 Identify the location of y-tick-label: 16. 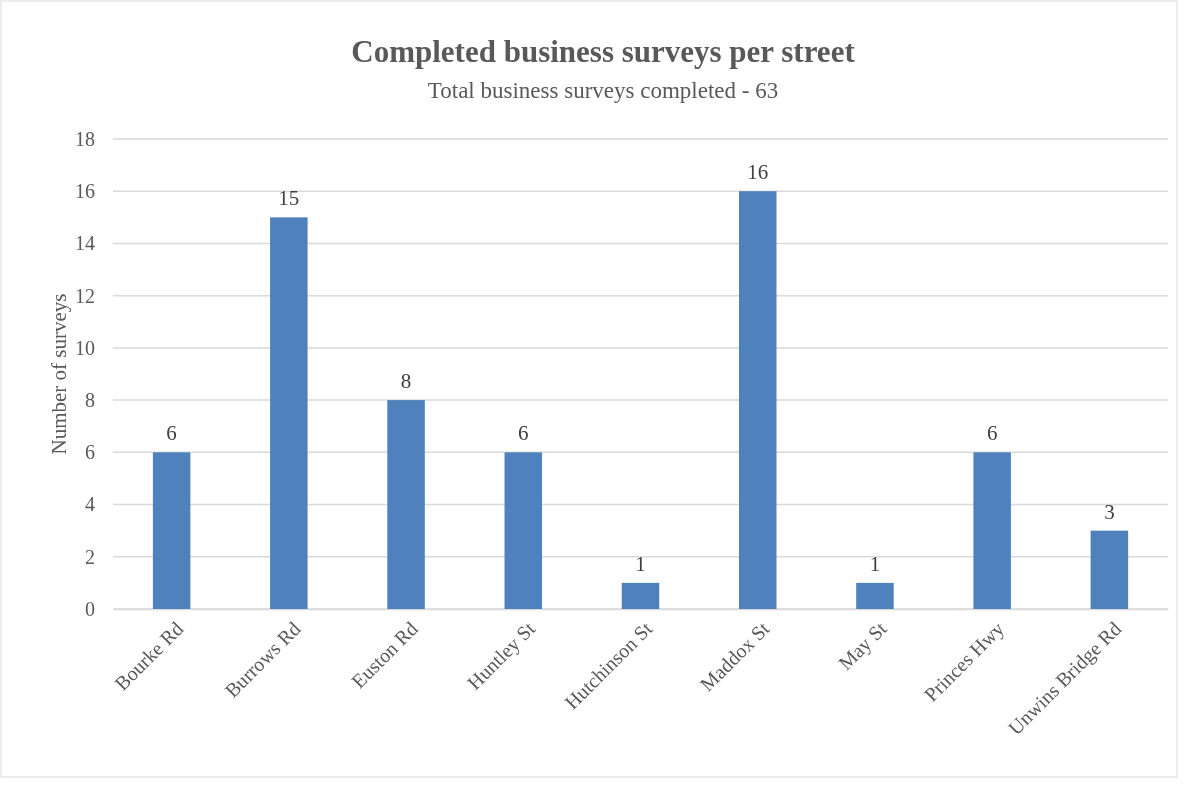
(85, 191).